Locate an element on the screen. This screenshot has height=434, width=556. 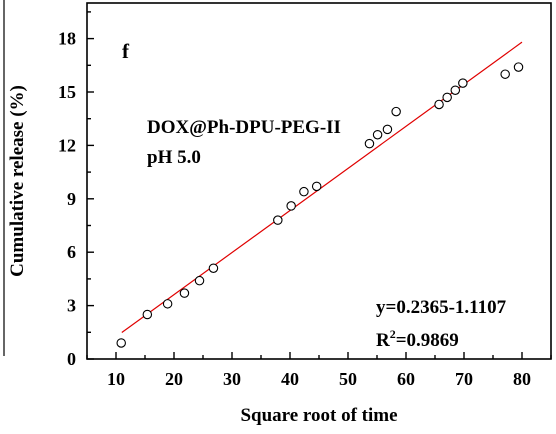
x-tick-label: 20 is located at coordinates (174, 379).